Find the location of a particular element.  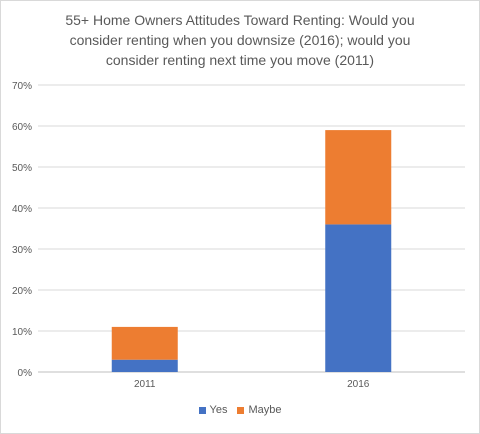

x-tick-label: 2016 is located at coordinates (358, 384).